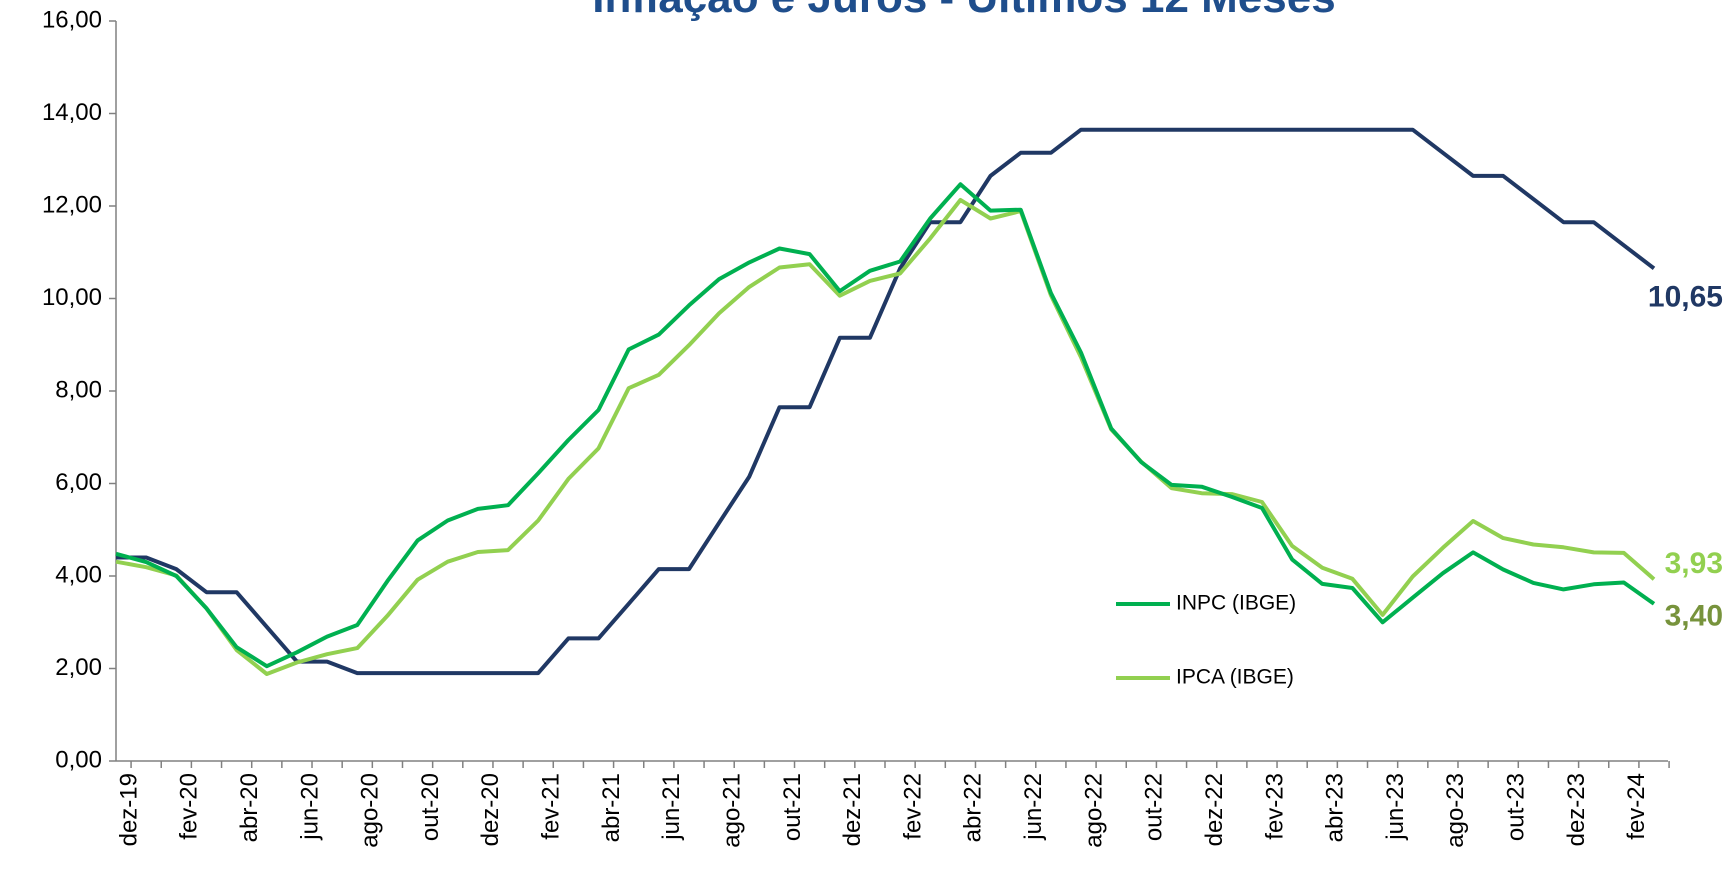  What do you see at coordinates (78, 482) in the screenshot?
I see `y-tick-label: 6,00` at bounding box center [78, 482].